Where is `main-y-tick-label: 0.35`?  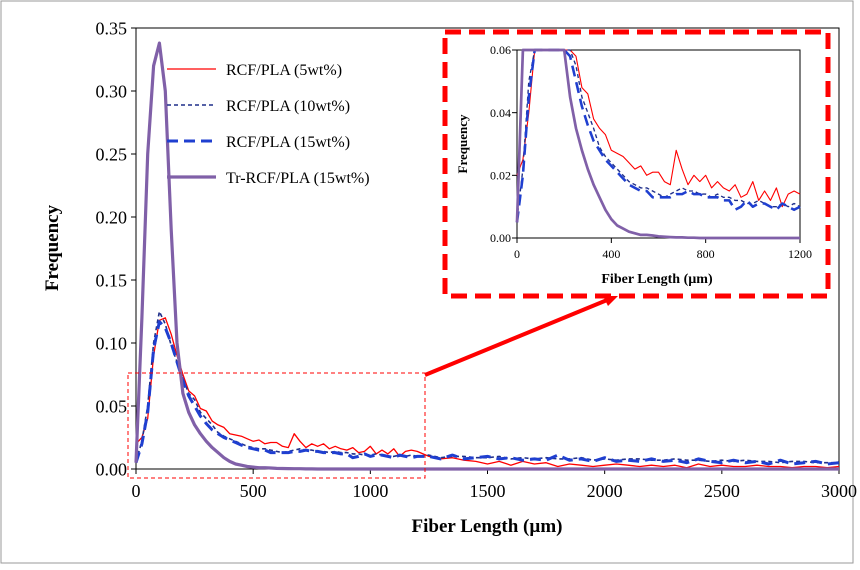
main-y-tick-label: 0.35 is located at coordinates (112, 28).